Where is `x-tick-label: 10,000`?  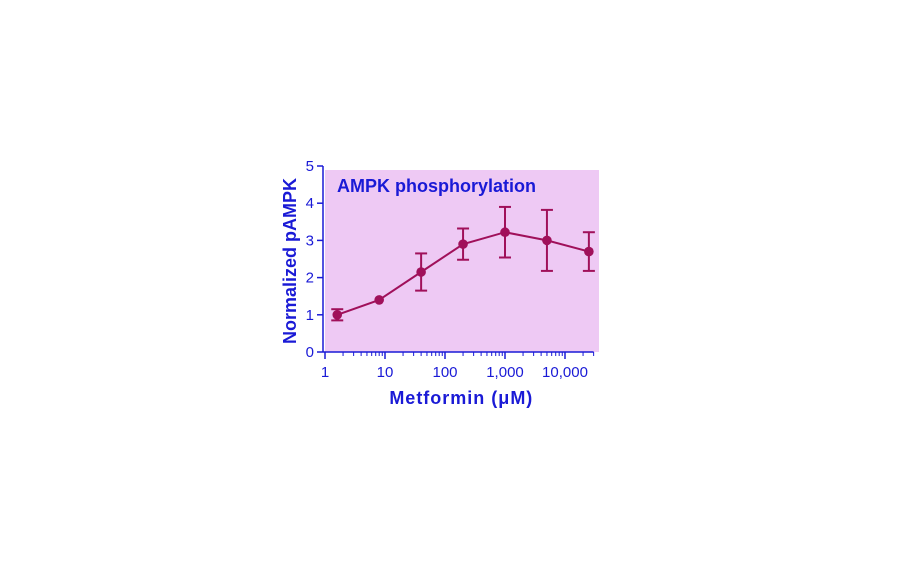 x-tick-label: 10,000 is located at coordinates (565, 372).